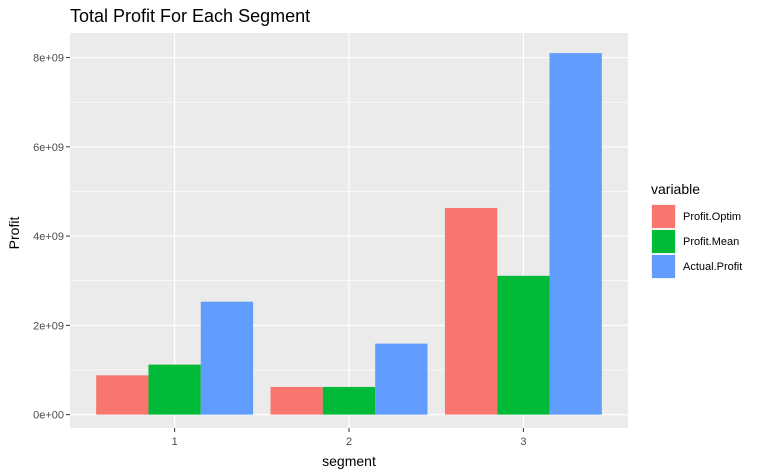  I want to click on legend-title: variable, so click(675, 189).